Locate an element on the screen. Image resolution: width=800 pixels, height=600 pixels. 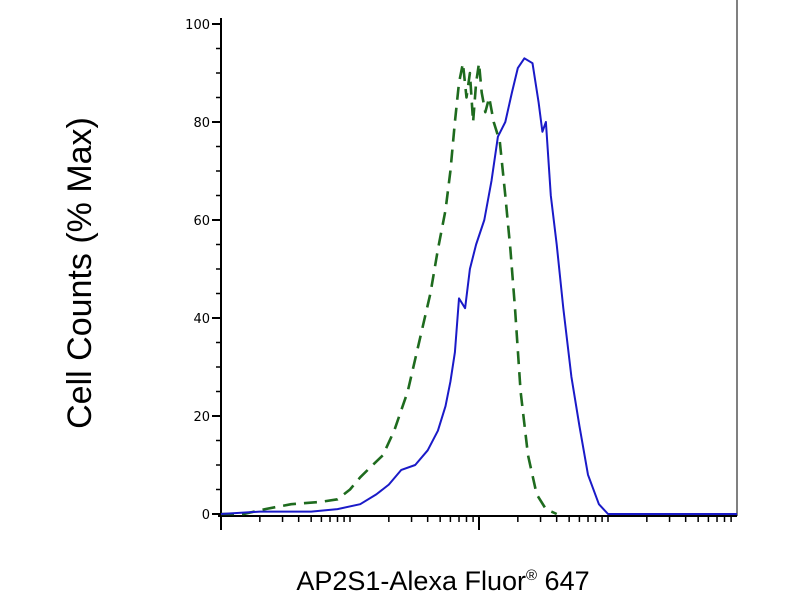
y-tick-label: 0 is located at coordinates (206, 515).